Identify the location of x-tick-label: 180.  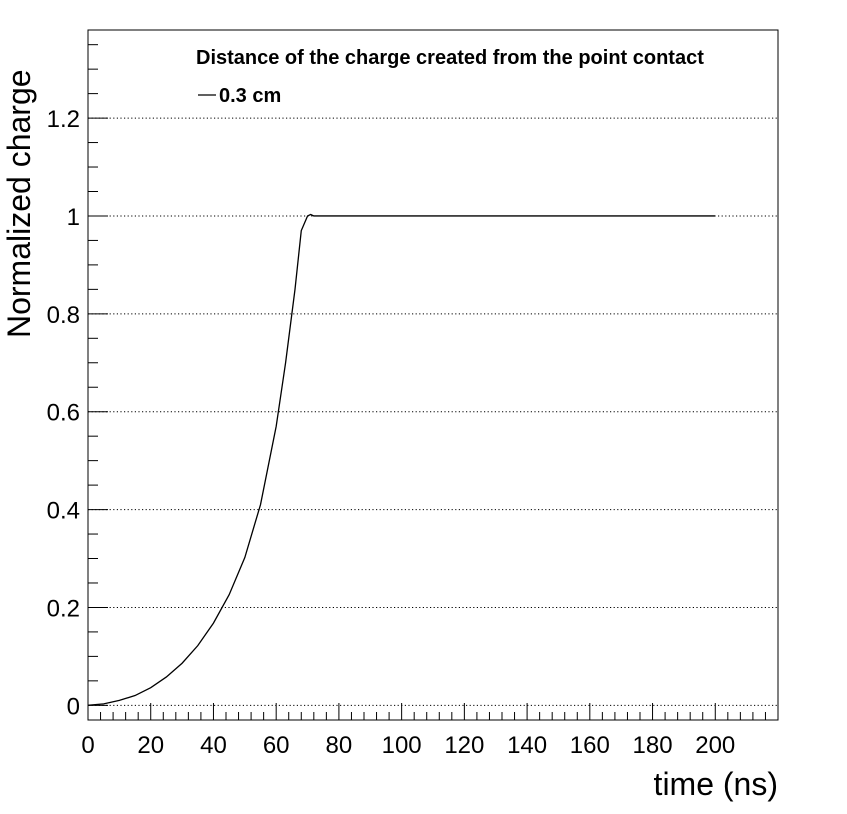
(653, 745).